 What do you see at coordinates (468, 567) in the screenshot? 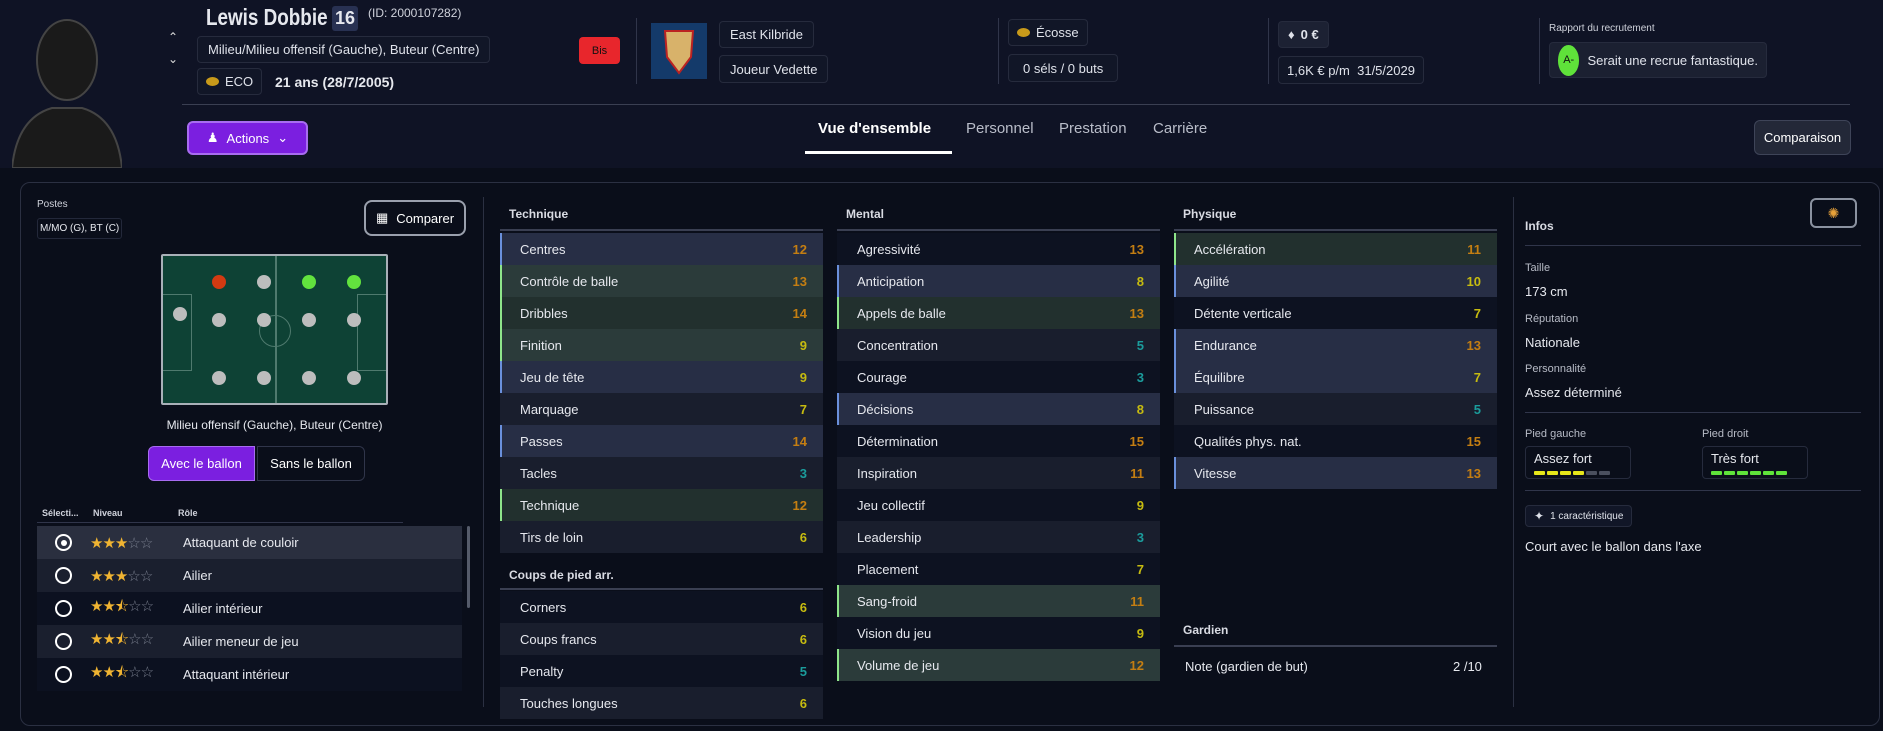
I see `roles-scrollbar` at bounding box center [468, 567].